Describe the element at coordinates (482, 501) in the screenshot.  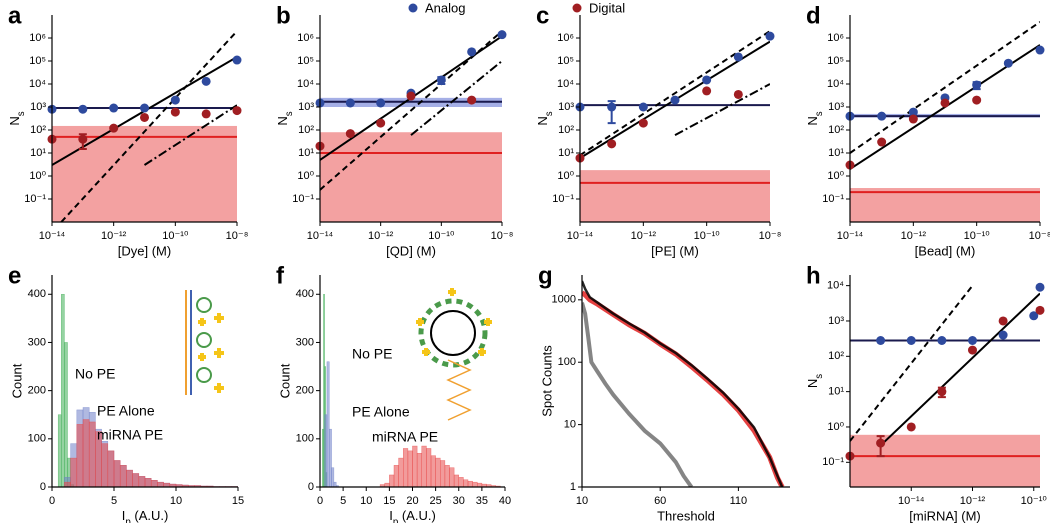
I see `x-tick-label: 35` at that location.